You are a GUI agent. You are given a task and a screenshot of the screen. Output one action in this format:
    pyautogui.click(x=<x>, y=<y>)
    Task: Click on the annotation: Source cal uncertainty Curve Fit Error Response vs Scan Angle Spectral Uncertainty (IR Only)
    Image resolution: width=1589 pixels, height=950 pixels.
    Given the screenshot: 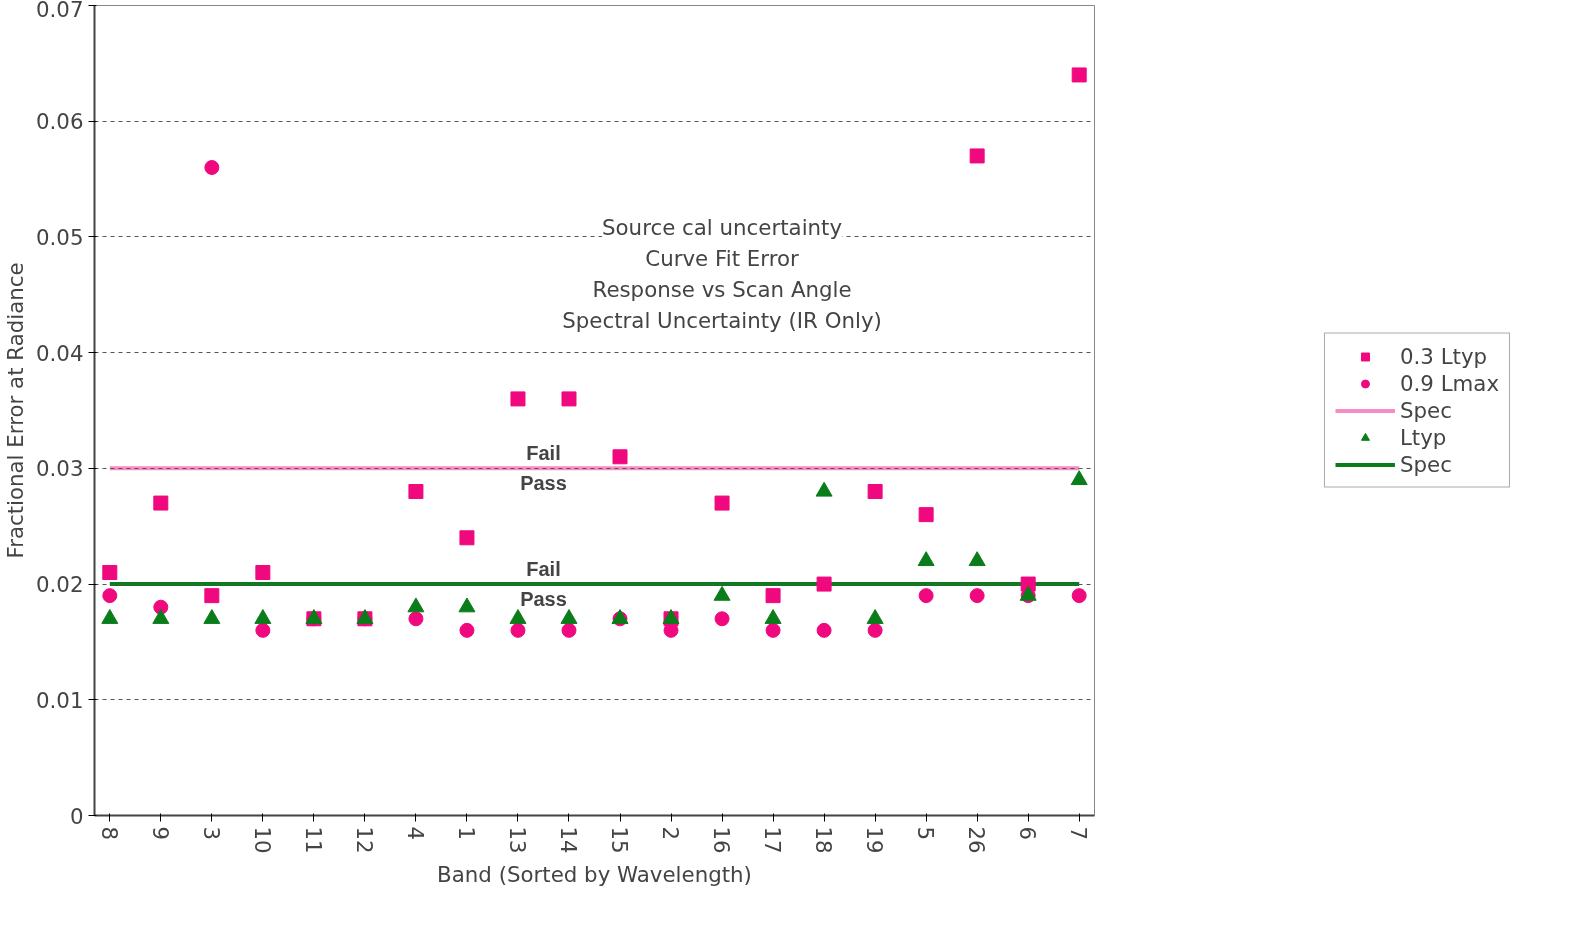 What is the action you would take?
    pyautogui.click(x=722, y=274)
    